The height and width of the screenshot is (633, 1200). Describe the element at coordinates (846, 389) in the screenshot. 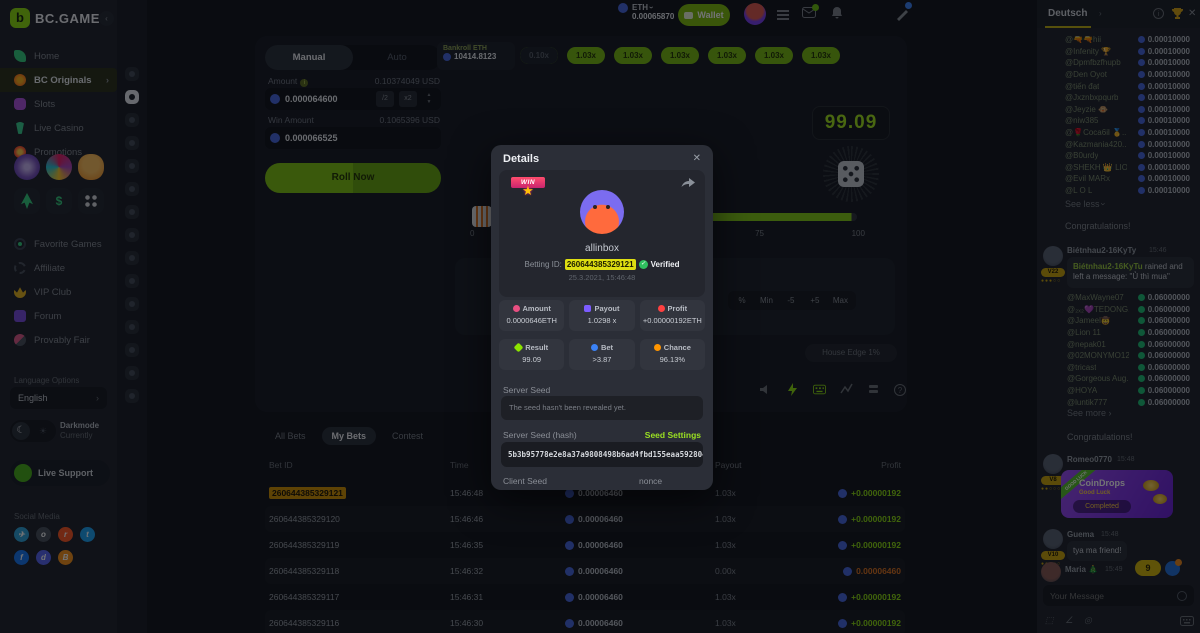

I see `stats-icon` at that location.